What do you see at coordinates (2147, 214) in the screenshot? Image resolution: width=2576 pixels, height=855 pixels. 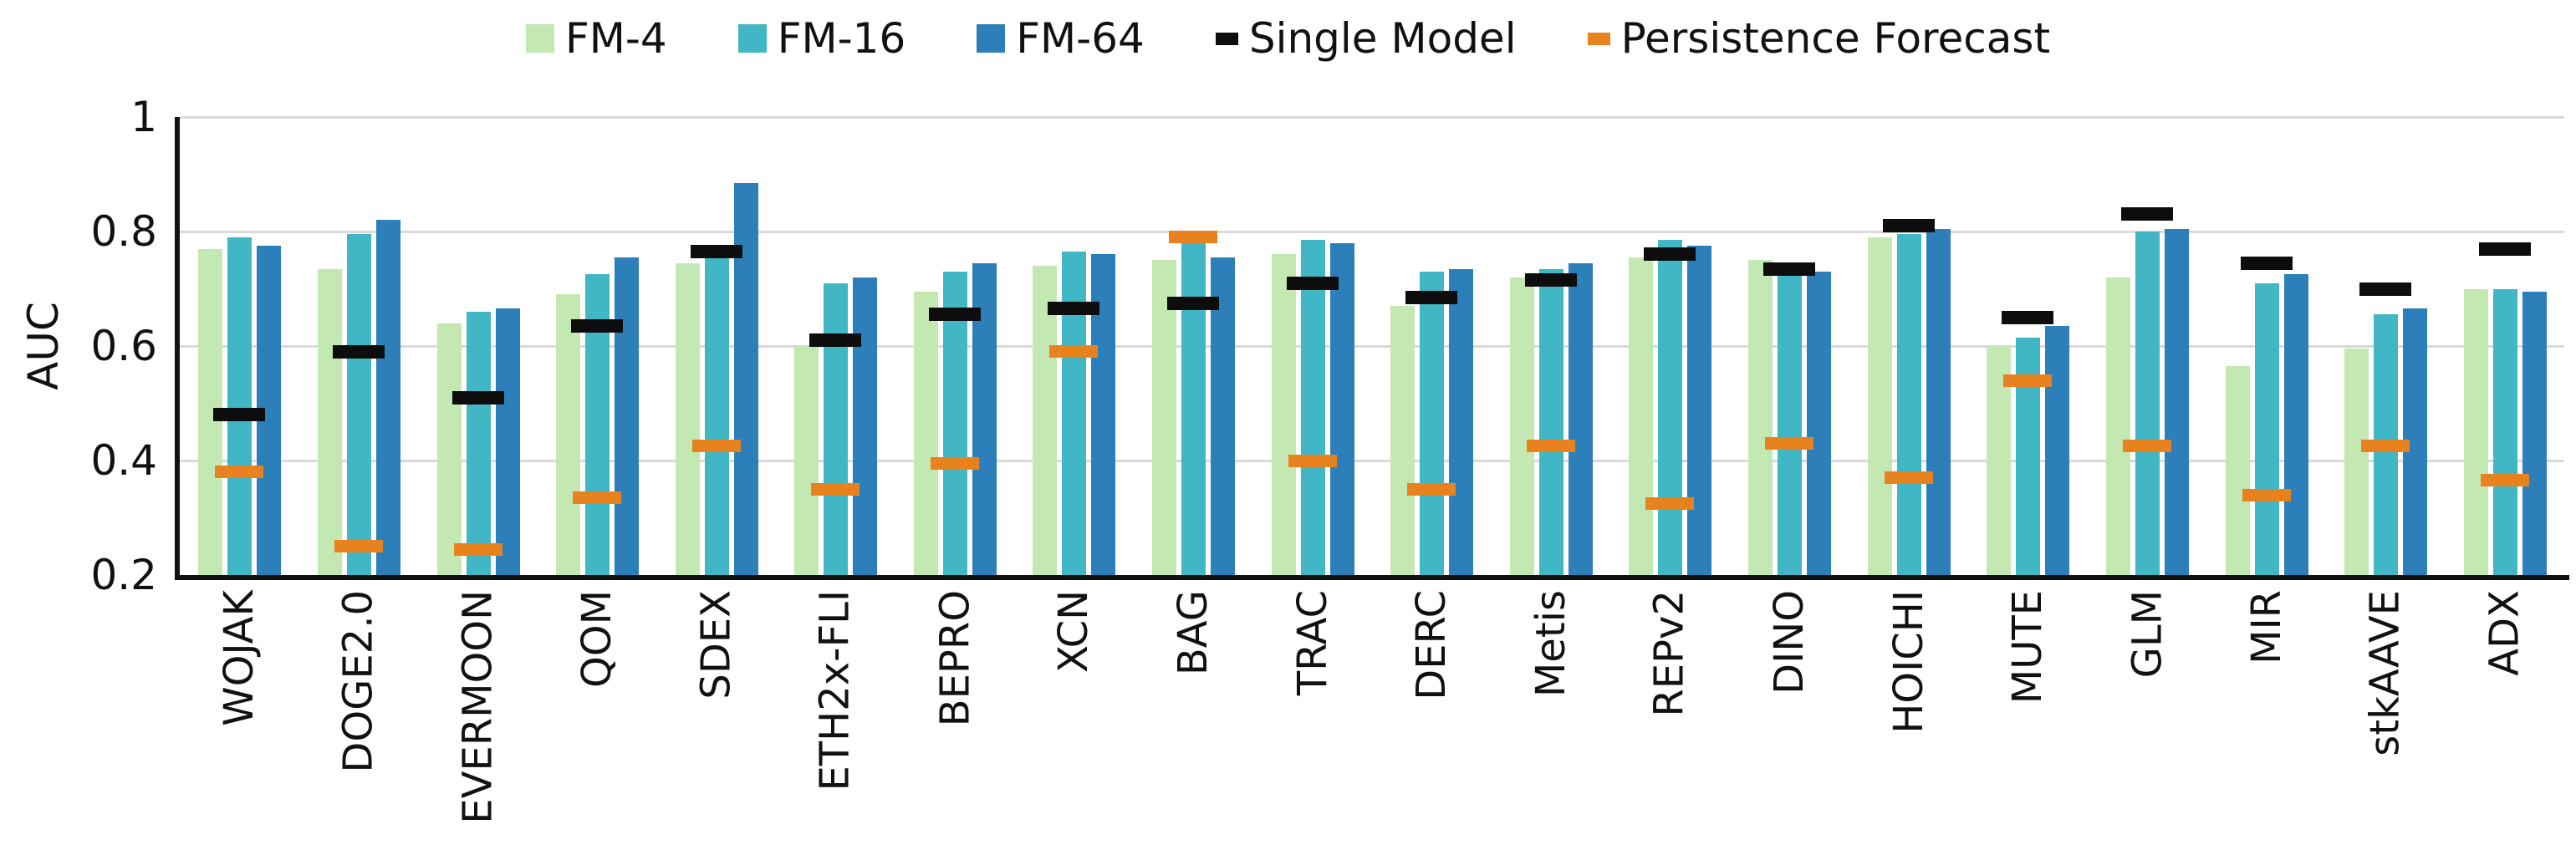 I see `dash-Single Model-GLM` at bounding box center [2147, 214].